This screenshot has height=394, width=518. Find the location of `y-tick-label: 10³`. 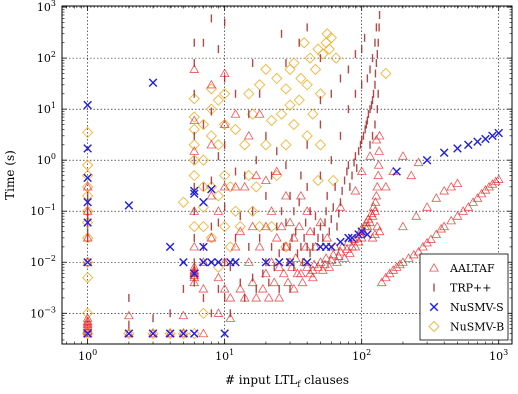

y-tick-label: 10³ is located at coordinates (46, 7).